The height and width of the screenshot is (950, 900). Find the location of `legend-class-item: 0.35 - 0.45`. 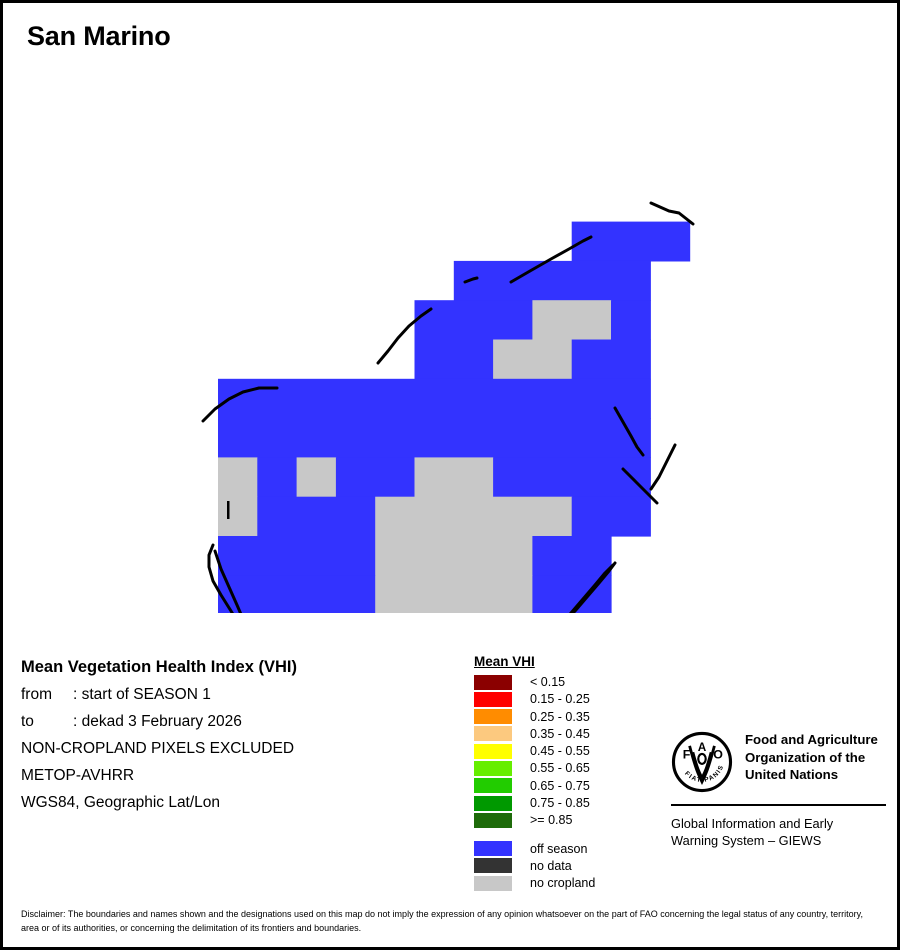

legend-class-item: 0.35 - 0.45 is located at coordinates (569, 734).